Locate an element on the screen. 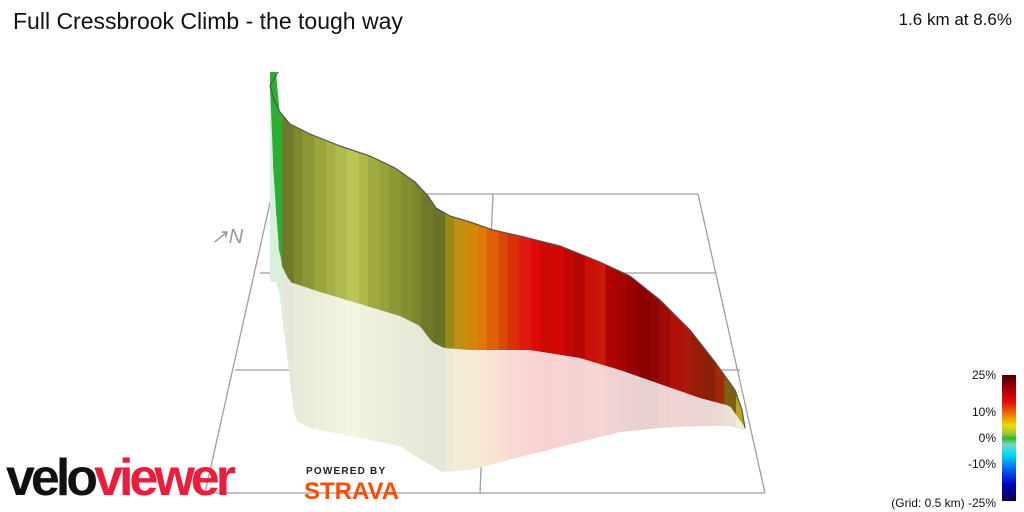 This screenshot has width=1024, height=512. veloviewer-logo: veloviewer is located at coordinates (121, 478).